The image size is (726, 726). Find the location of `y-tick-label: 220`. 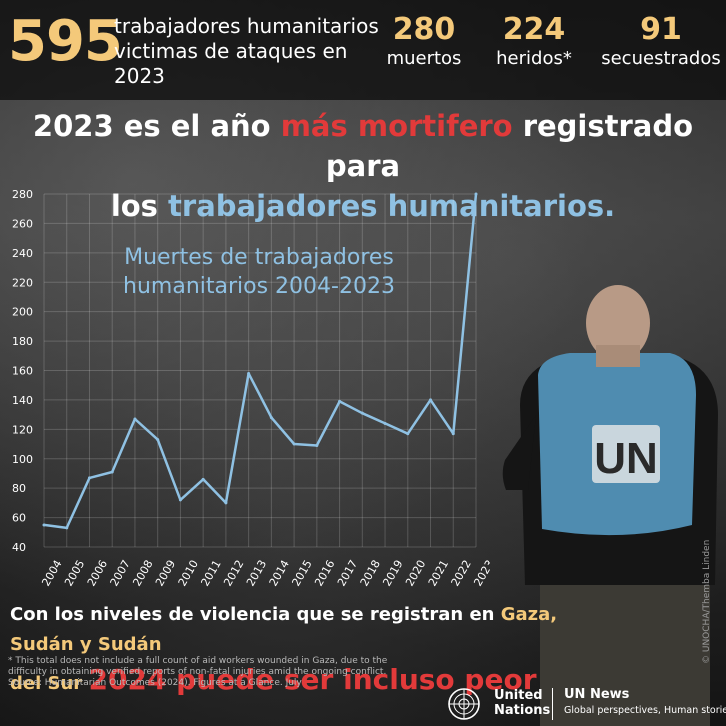

y-tick-label: 220 is located at coordinates (22, 282).